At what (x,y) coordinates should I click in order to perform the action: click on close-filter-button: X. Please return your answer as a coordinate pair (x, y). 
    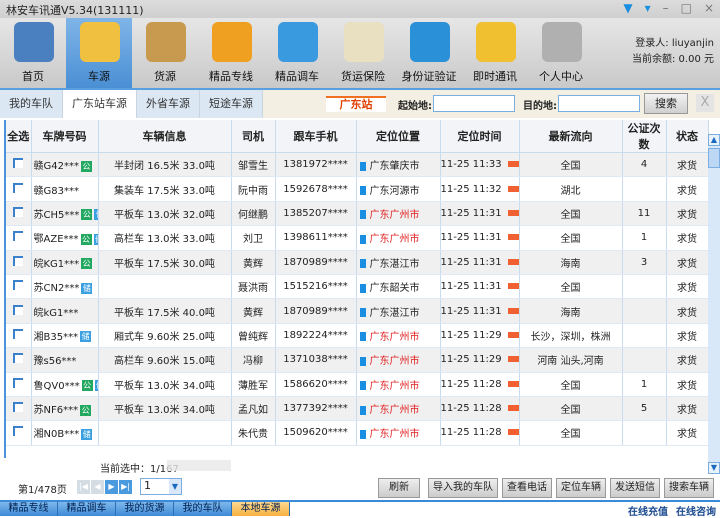
    Looking at the image, I should click on (705, 103).